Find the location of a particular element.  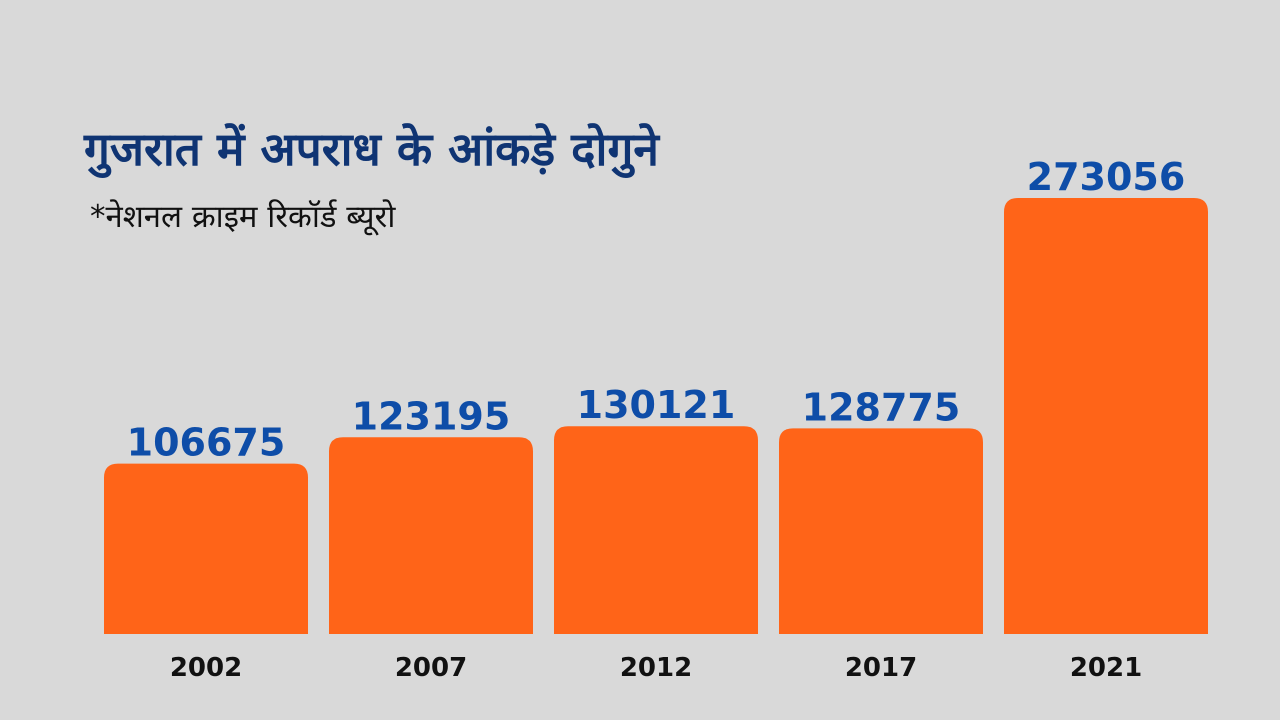

bar-2002 is located at coordinates (206, 548).